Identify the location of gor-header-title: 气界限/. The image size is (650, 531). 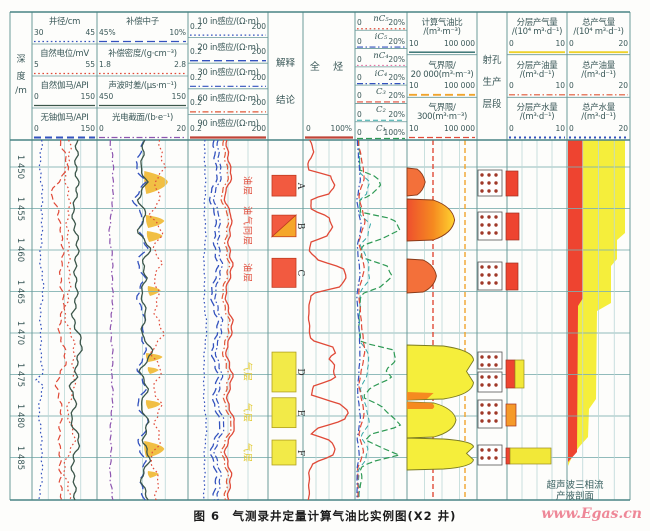
(442, 65).